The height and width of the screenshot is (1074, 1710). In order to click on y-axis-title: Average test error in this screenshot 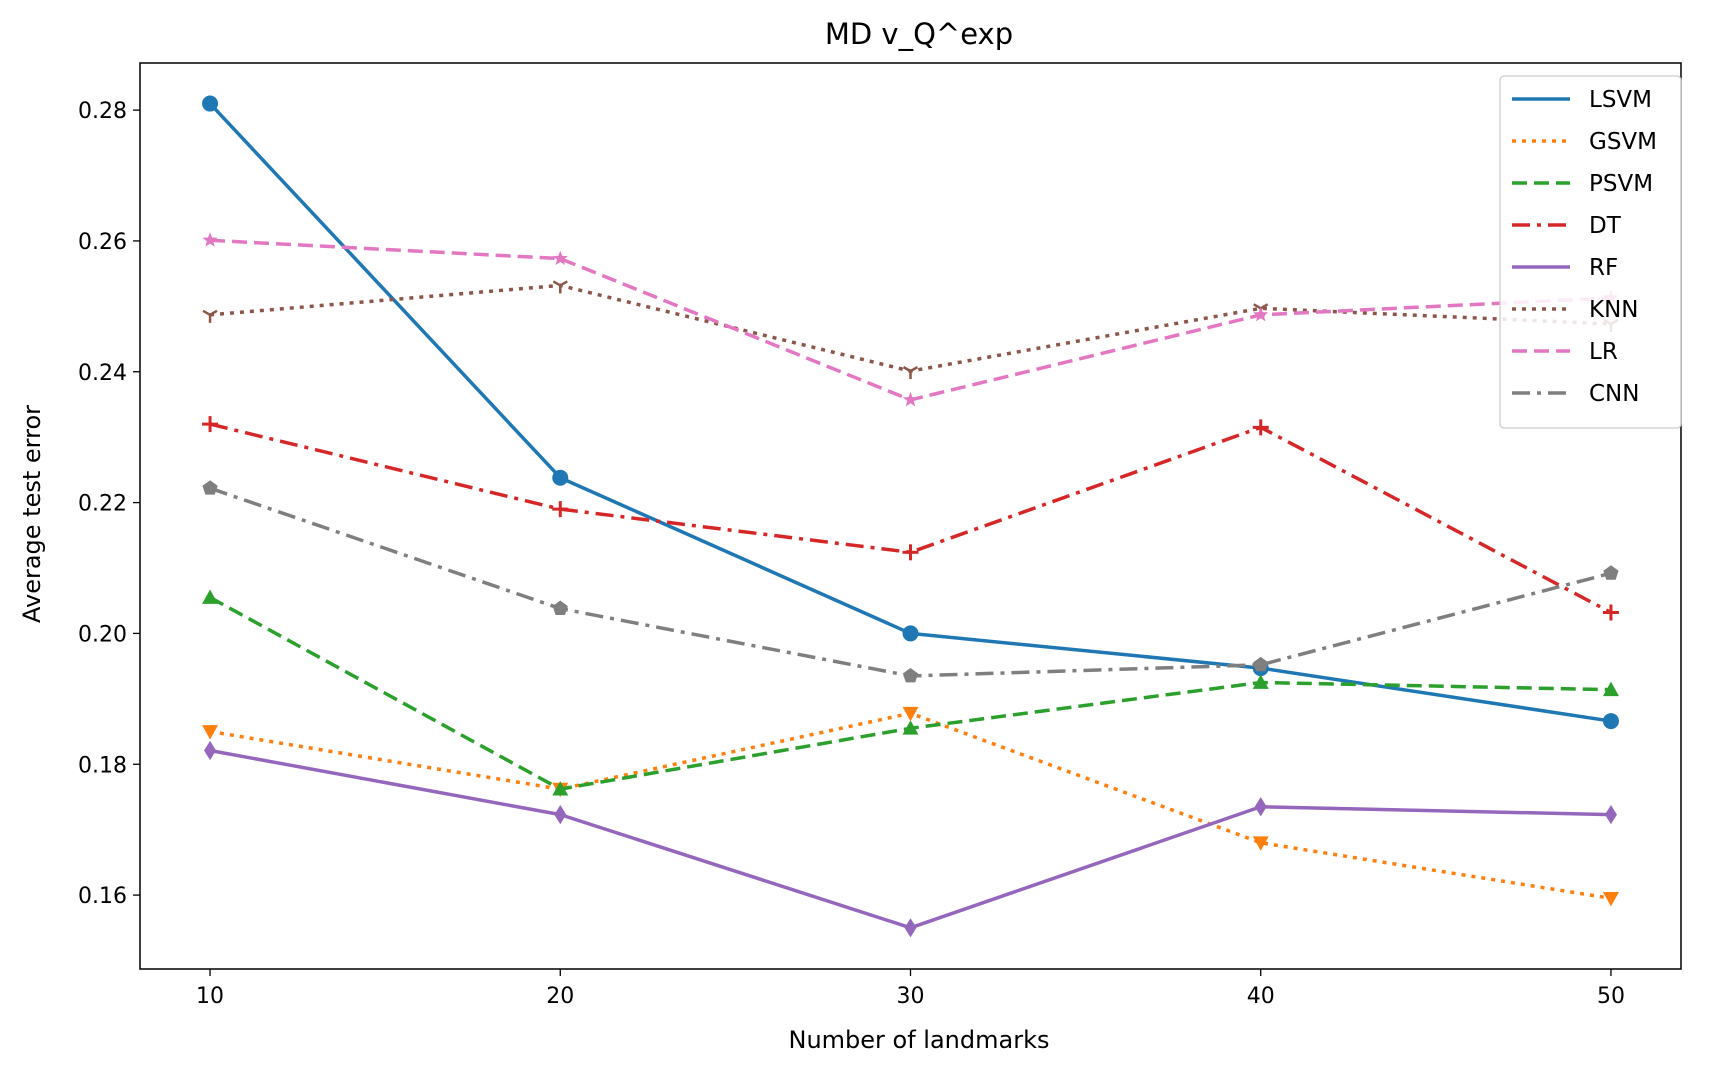, I will do `click(32, 514)`.